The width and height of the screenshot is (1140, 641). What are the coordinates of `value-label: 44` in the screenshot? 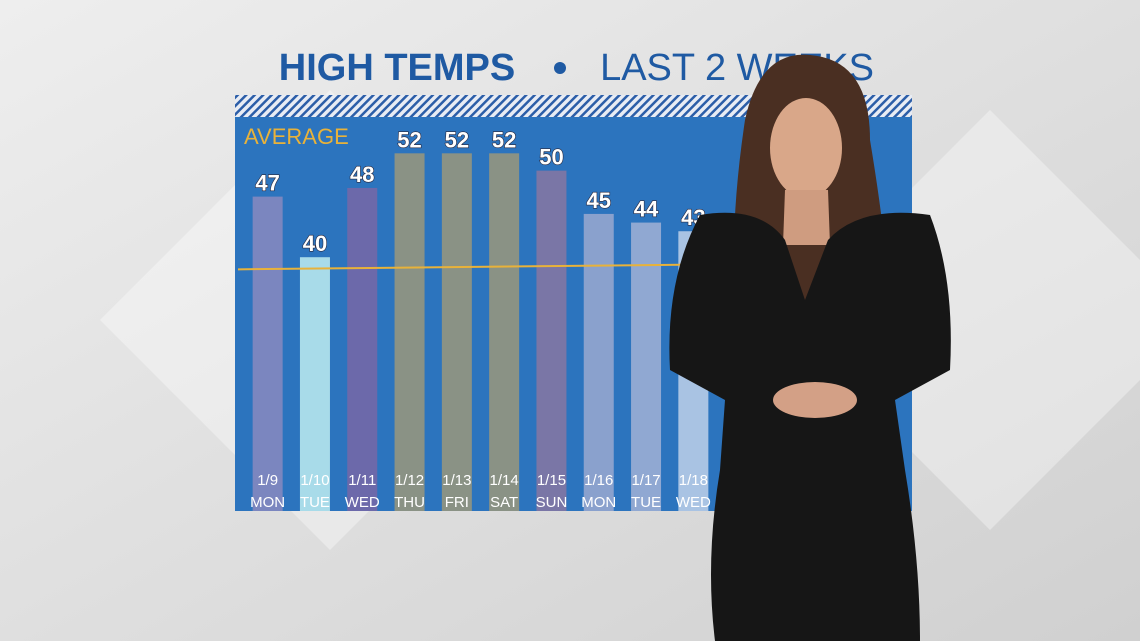 It's located at (646, 209).